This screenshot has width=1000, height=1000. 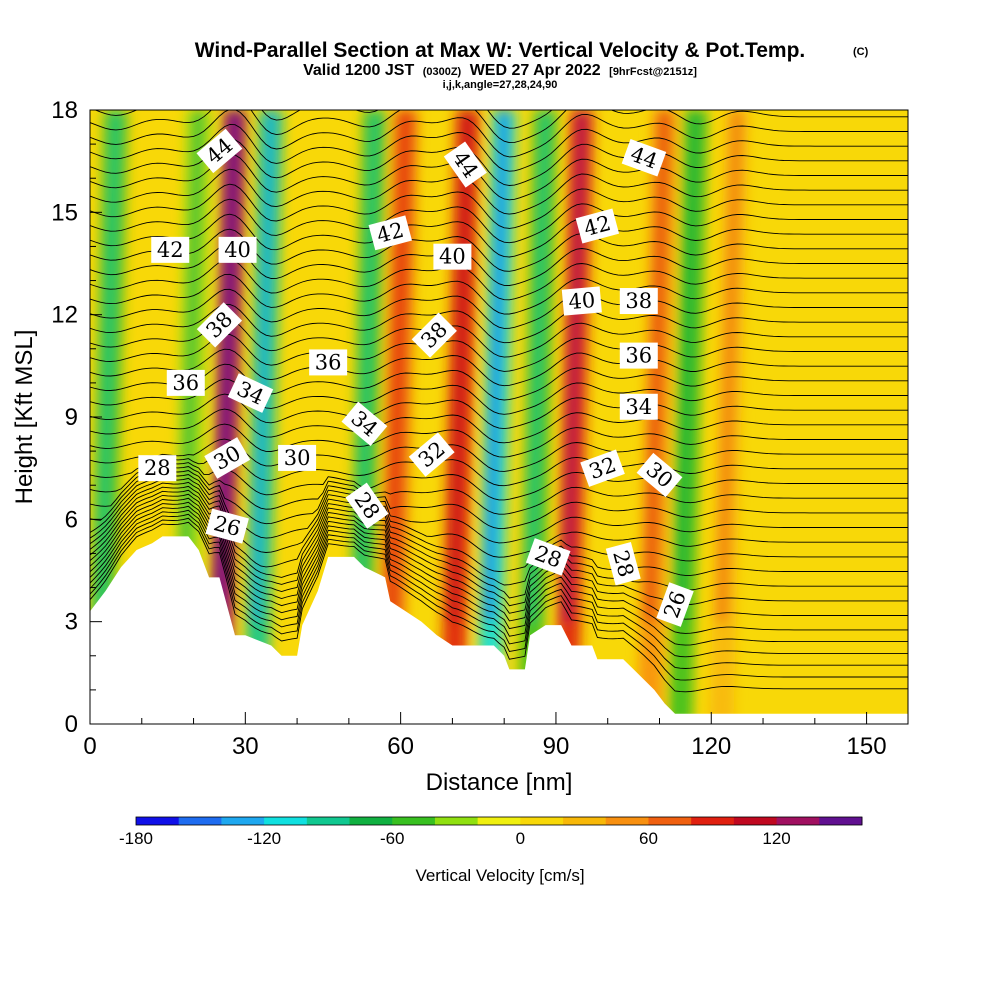 What do you see at coordinates (500, 85) in the screenshot?
I see `chart-grid-info: i,j,k,angle=27,28,24,90` at bounding box center [500, 85].